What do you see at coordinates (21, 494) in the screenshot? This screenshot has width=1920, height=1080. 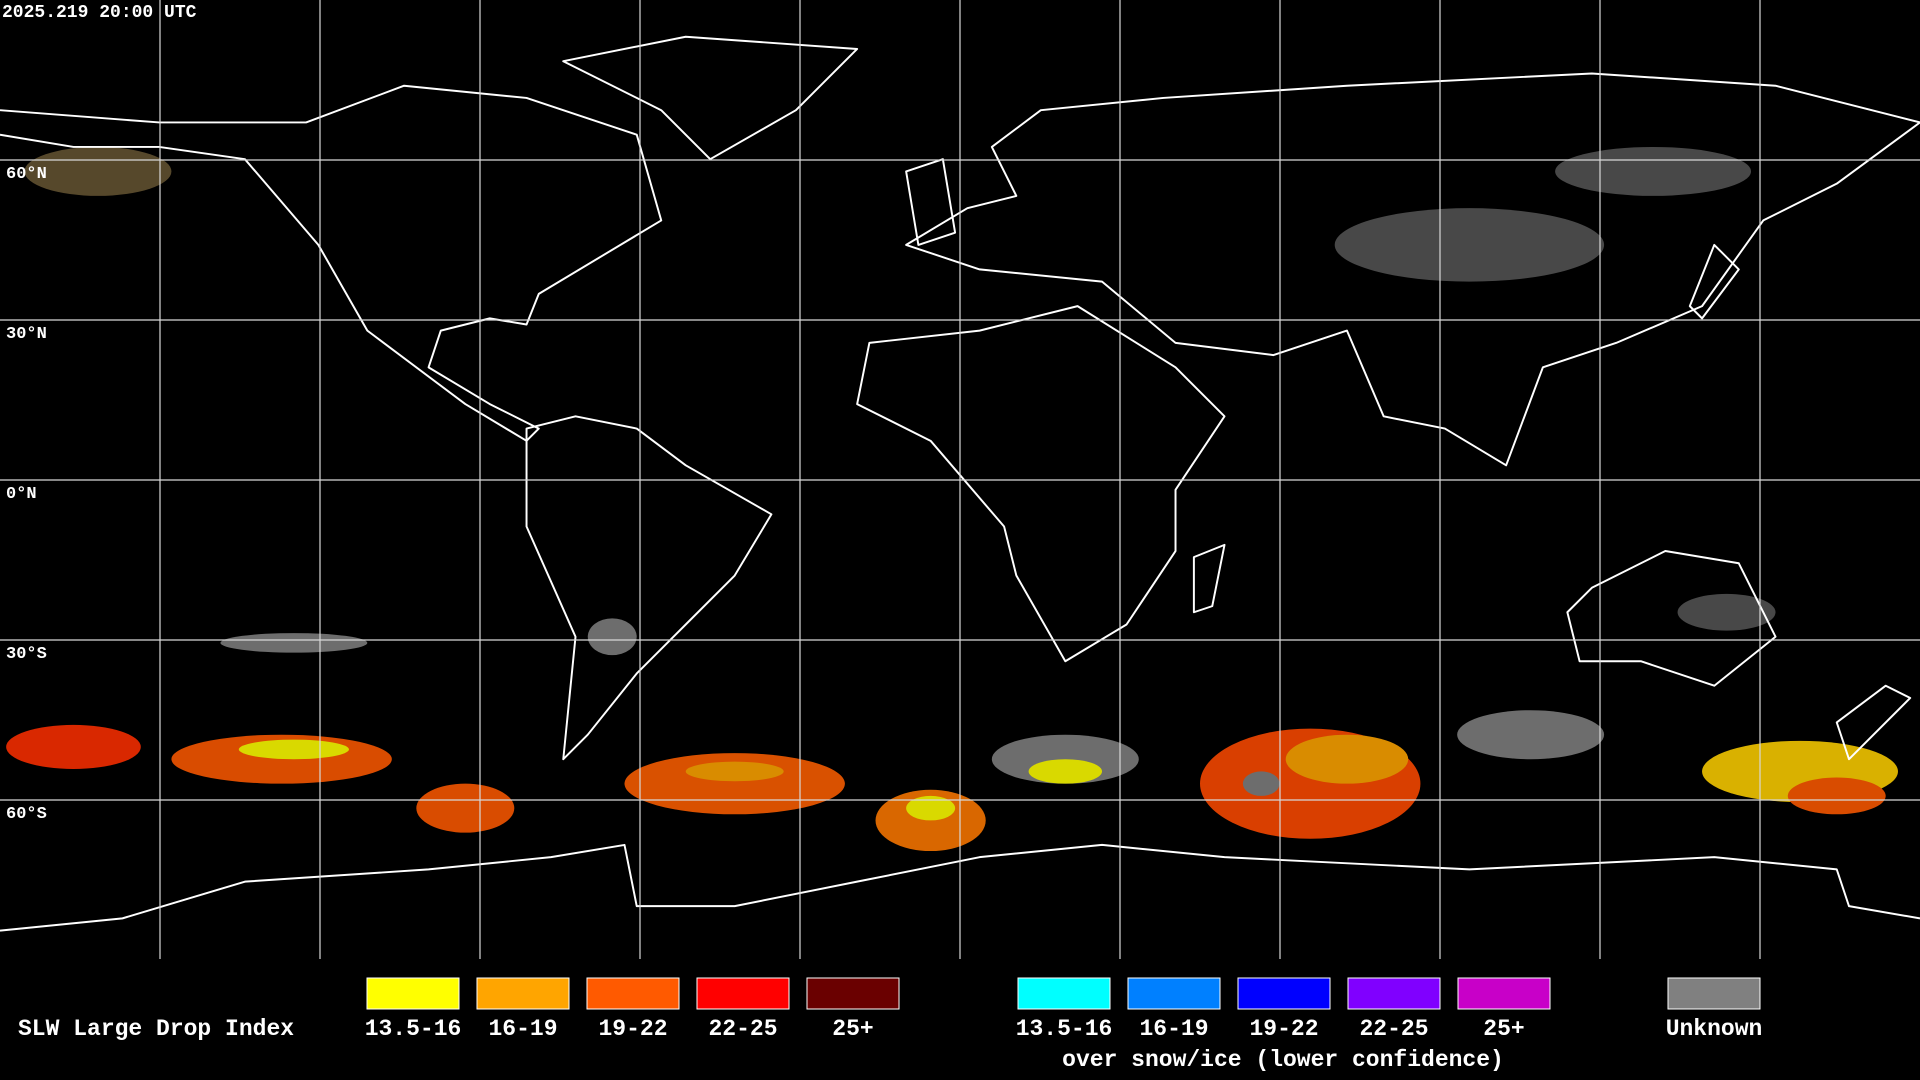 I see `latitude-label: 0°N` at bounding box center [21, 494].